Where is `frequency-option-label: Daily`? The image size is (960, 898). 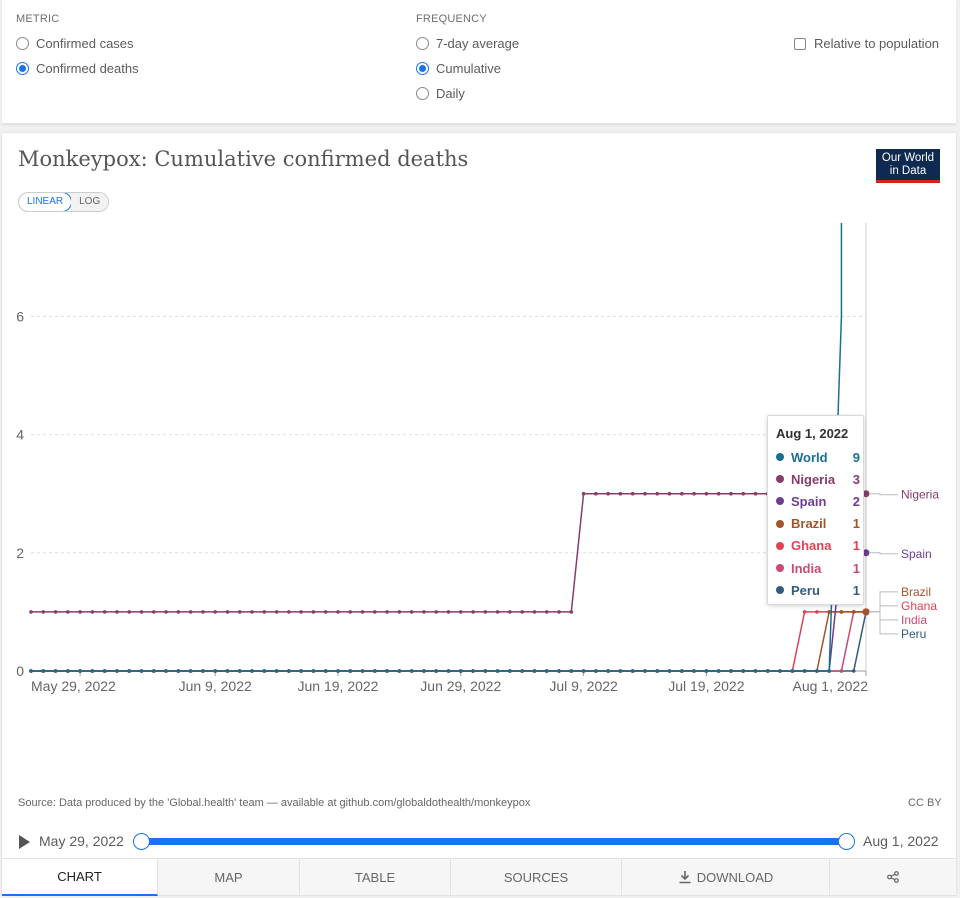
frequency-option-label: Daily is located at coordinates (450, 93).